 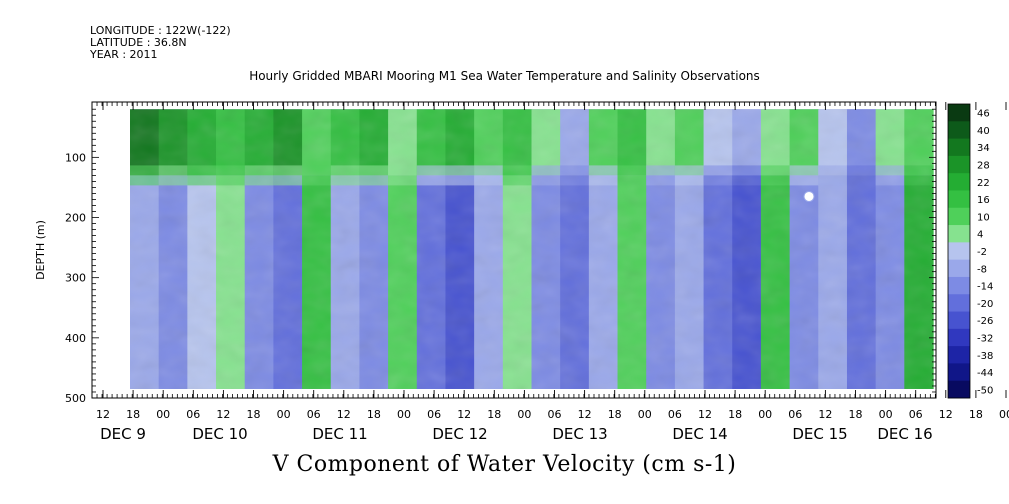 I want to click on x-day-label: DEC 16, so click(x=904, y=434).